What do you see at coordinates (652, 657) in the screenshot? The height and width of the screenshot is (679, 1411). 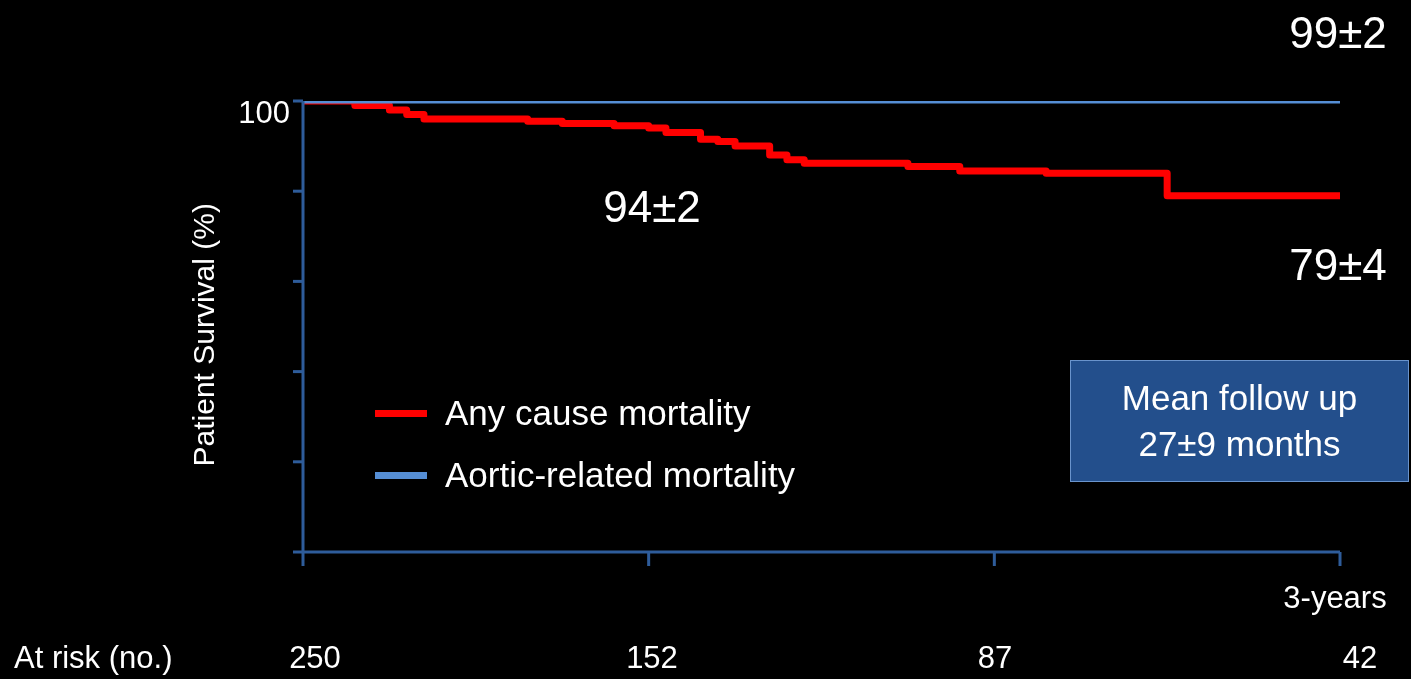 I see `text: 152` at bounding box center [652, 657].